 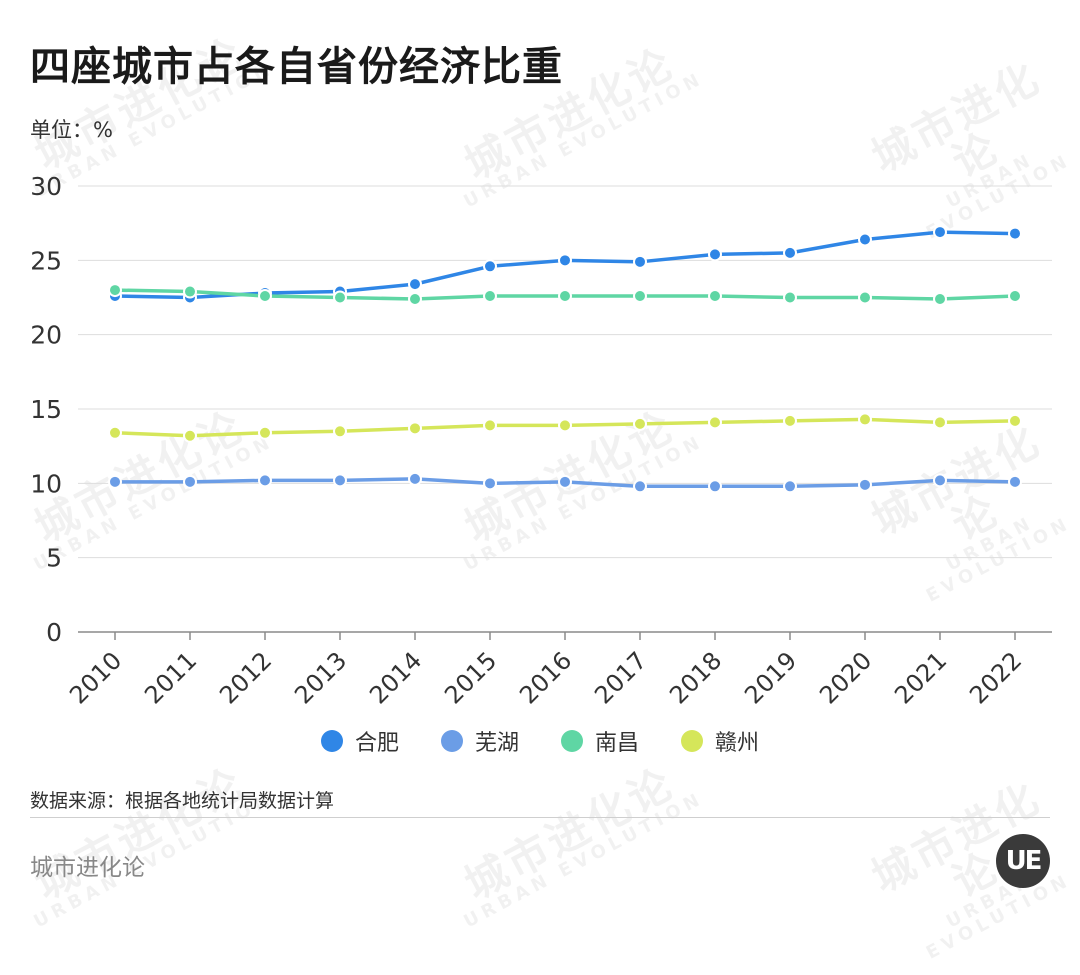 I want to click on y-tick-label: 5, so click(x=54, y=558).